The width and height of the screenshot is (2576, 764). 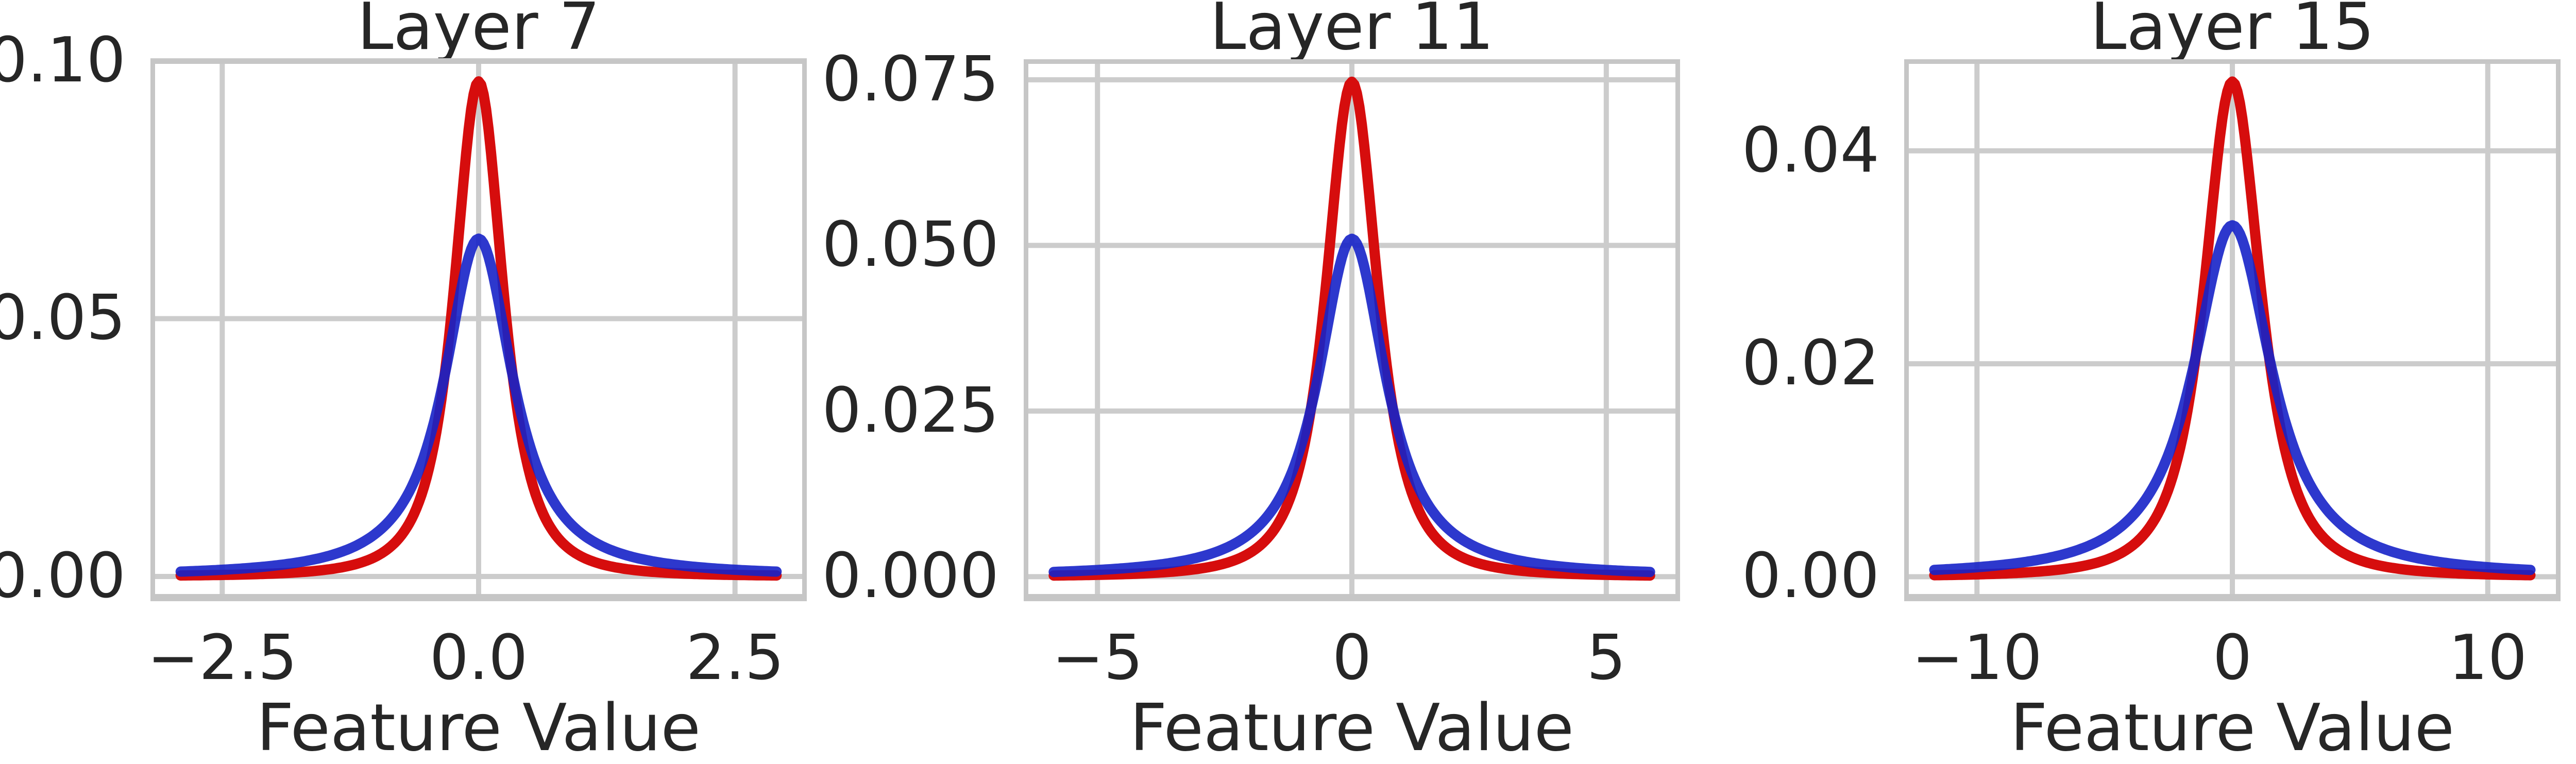 What do you see at coordinates (2553, 130) in the screenshot?
I see `y-tick-label: 0.06` at bounding box center [2553, 130].